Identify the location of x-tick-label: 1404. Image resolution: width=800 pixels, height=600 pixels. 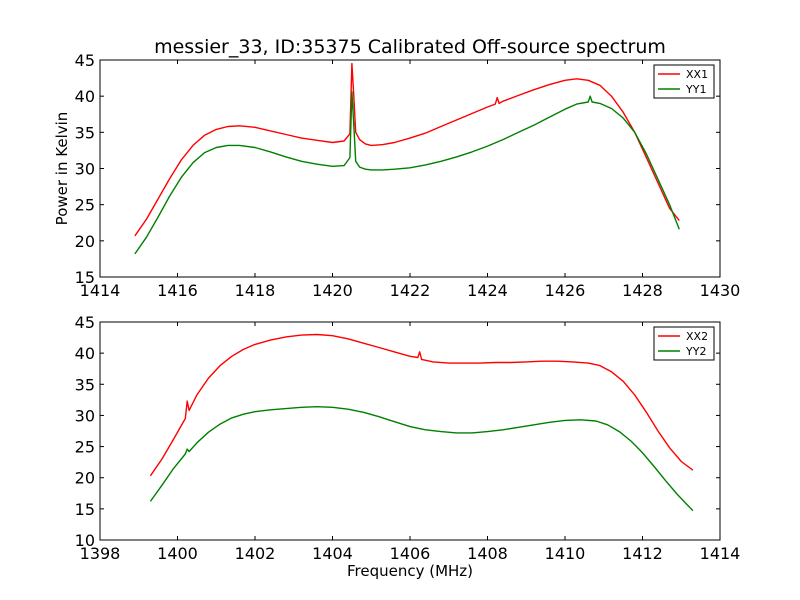
(332, 553).